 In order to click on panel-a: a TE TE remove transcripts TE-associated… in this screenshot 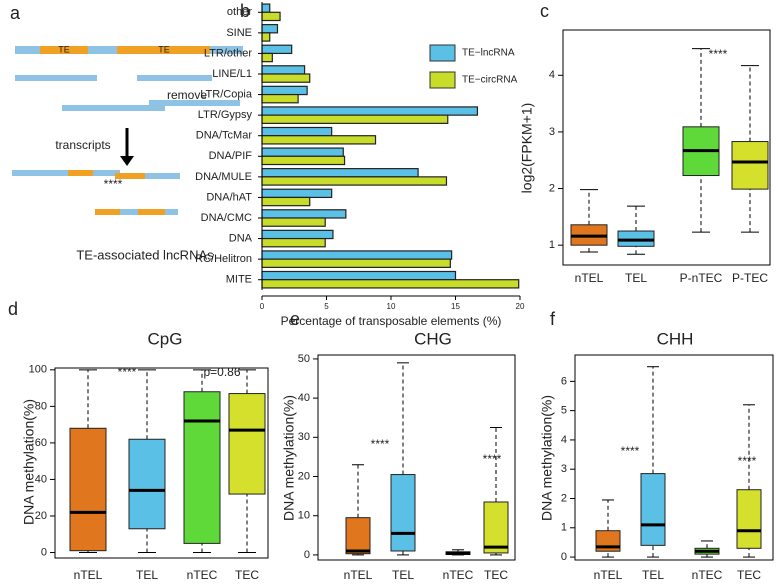, I will do `click(126, 132)`.